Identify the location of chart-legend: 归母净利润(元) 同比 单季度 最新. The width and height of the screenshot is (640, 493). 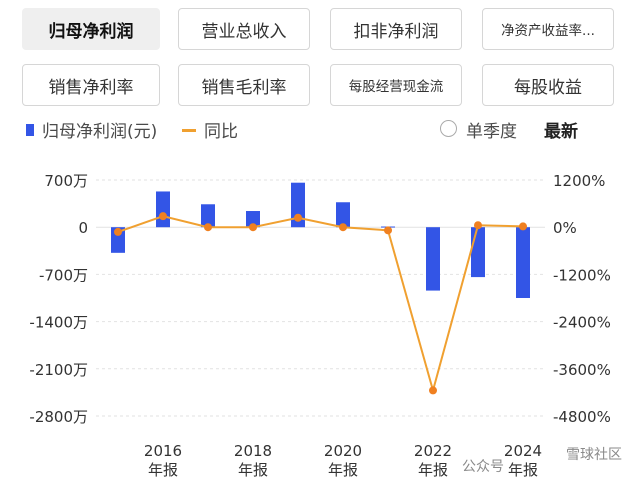
(320, 129).